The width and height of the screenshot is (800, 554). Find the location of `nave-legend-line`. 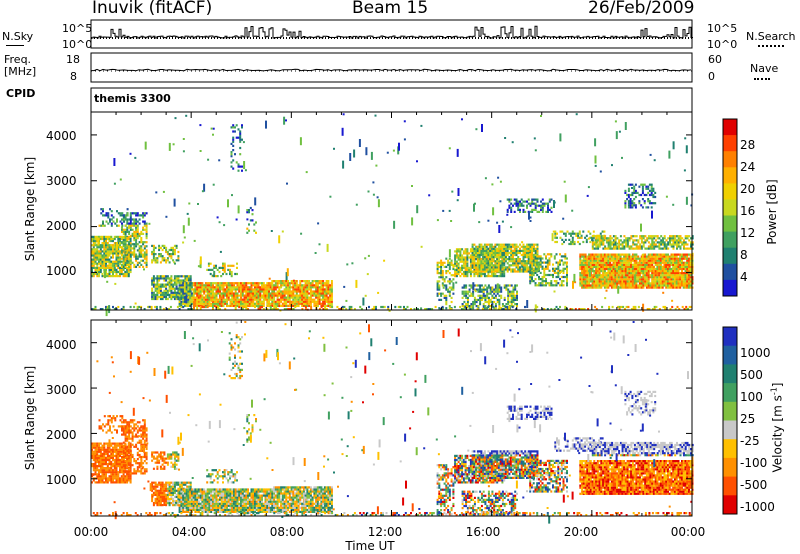

nave-legend-line is located at coordinates (762, 79).